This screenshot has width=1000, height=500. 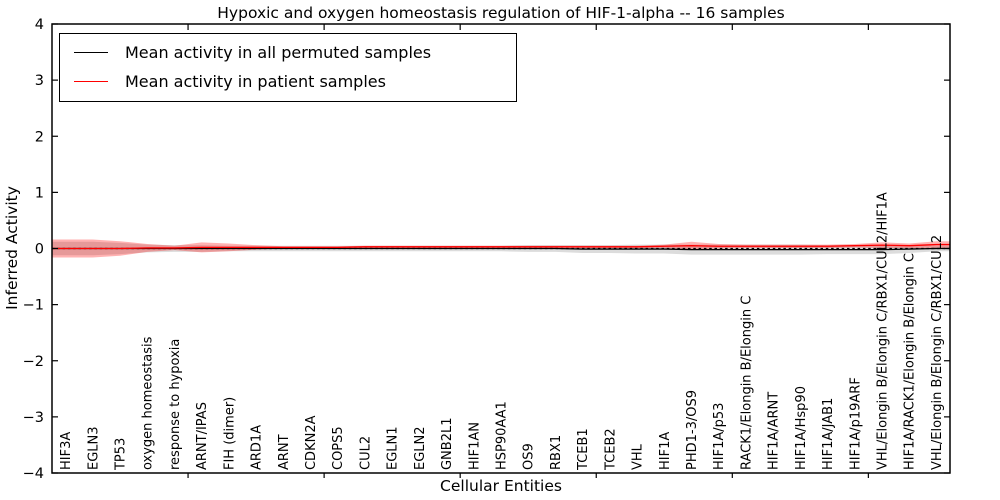 I want to click on x-category-label: HIF1A/RACK1/Elongin B/Elongin C, so click(x=910, y=361).